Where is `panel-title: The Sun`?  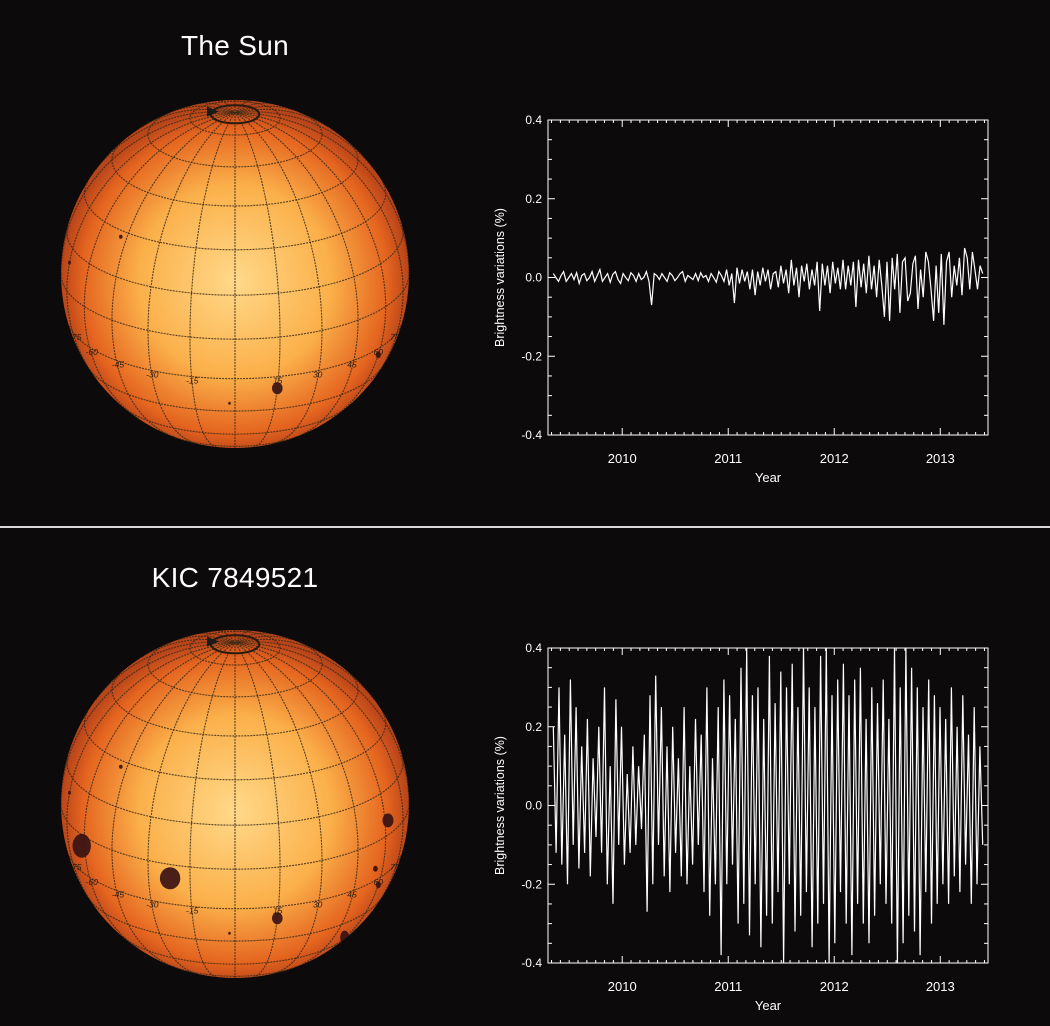
panel-title: The Sun is located at coordinates (235, 45).